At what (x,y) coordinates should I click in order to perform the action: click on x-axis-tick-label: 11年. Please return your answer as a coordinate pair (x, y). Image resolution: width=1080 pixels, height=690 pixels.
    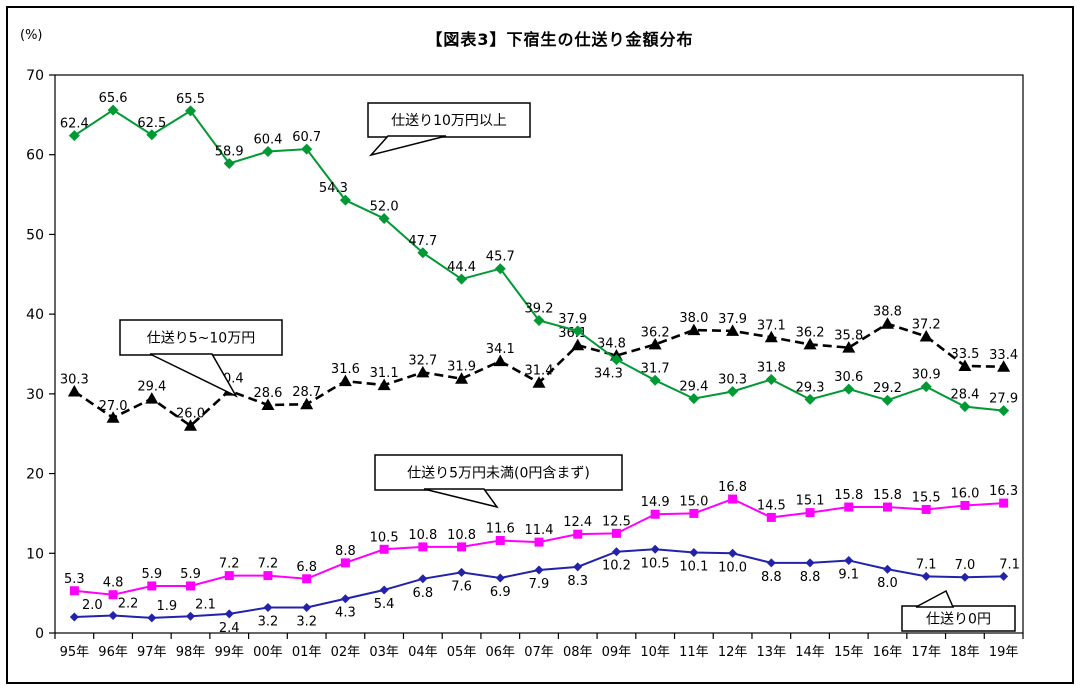
    Looking at the image, I should click on (694, 652).